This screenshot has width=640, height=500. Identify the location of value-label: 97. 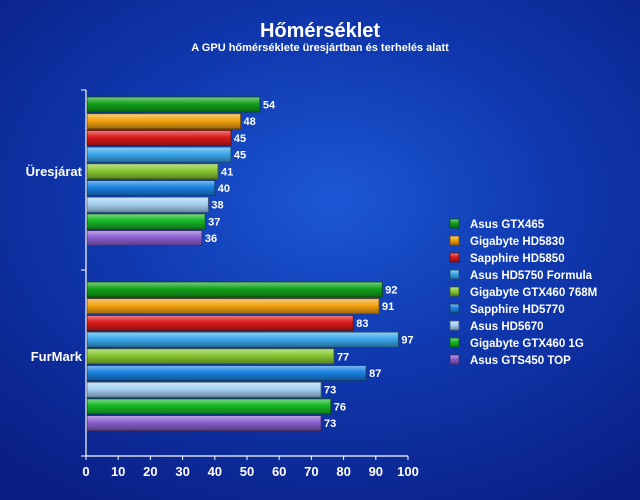
(407, 341).